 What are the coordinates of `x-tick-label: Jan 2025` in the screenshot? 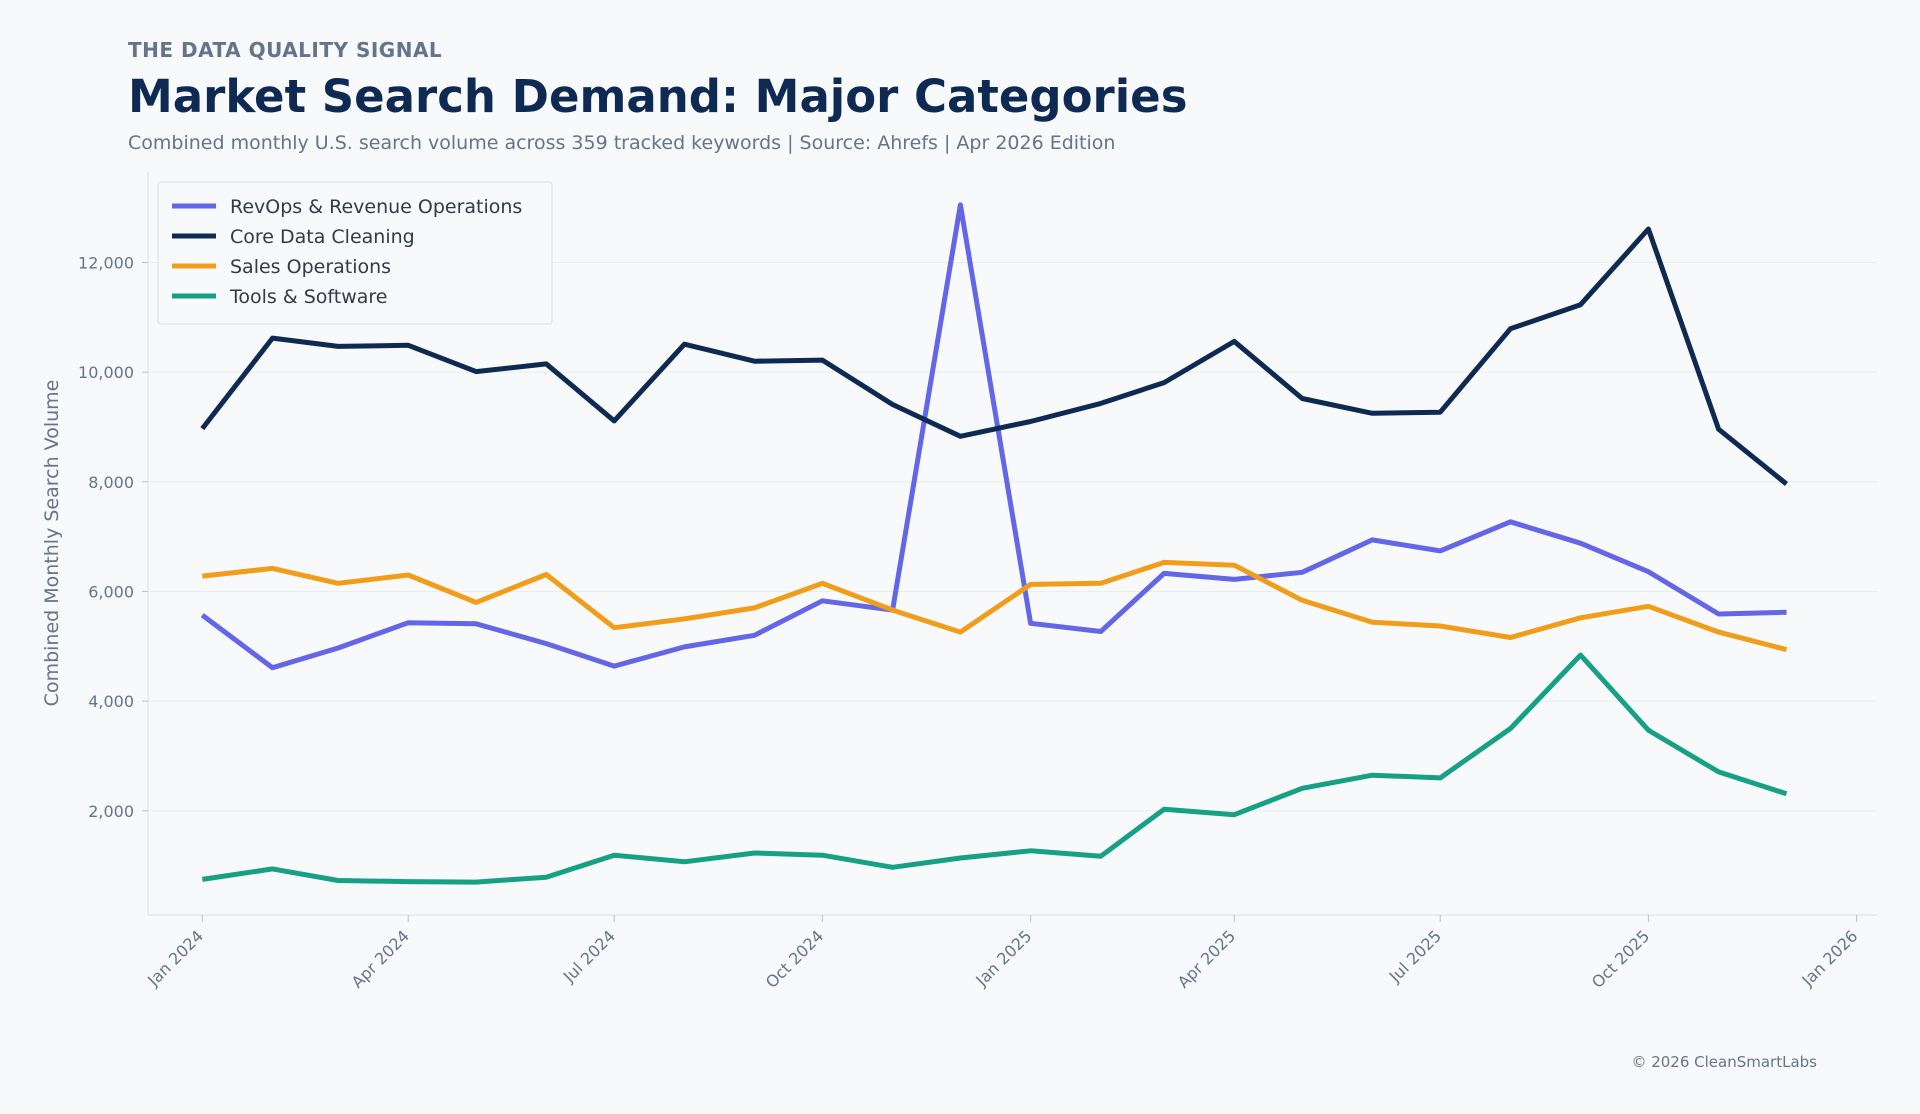 It's located at (1003, 958).